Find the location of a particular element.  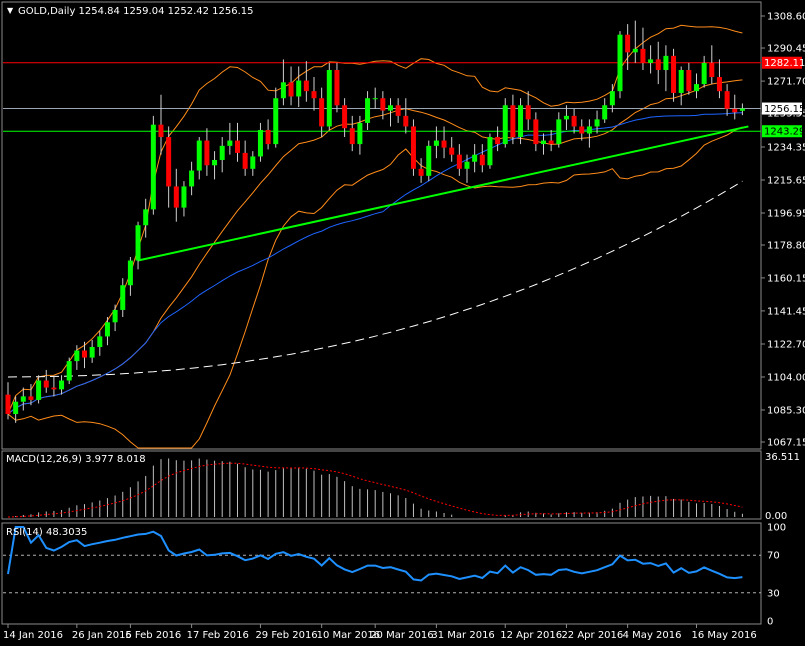

price-tick-label: 1308.60 is located at coordinates (786, 17).